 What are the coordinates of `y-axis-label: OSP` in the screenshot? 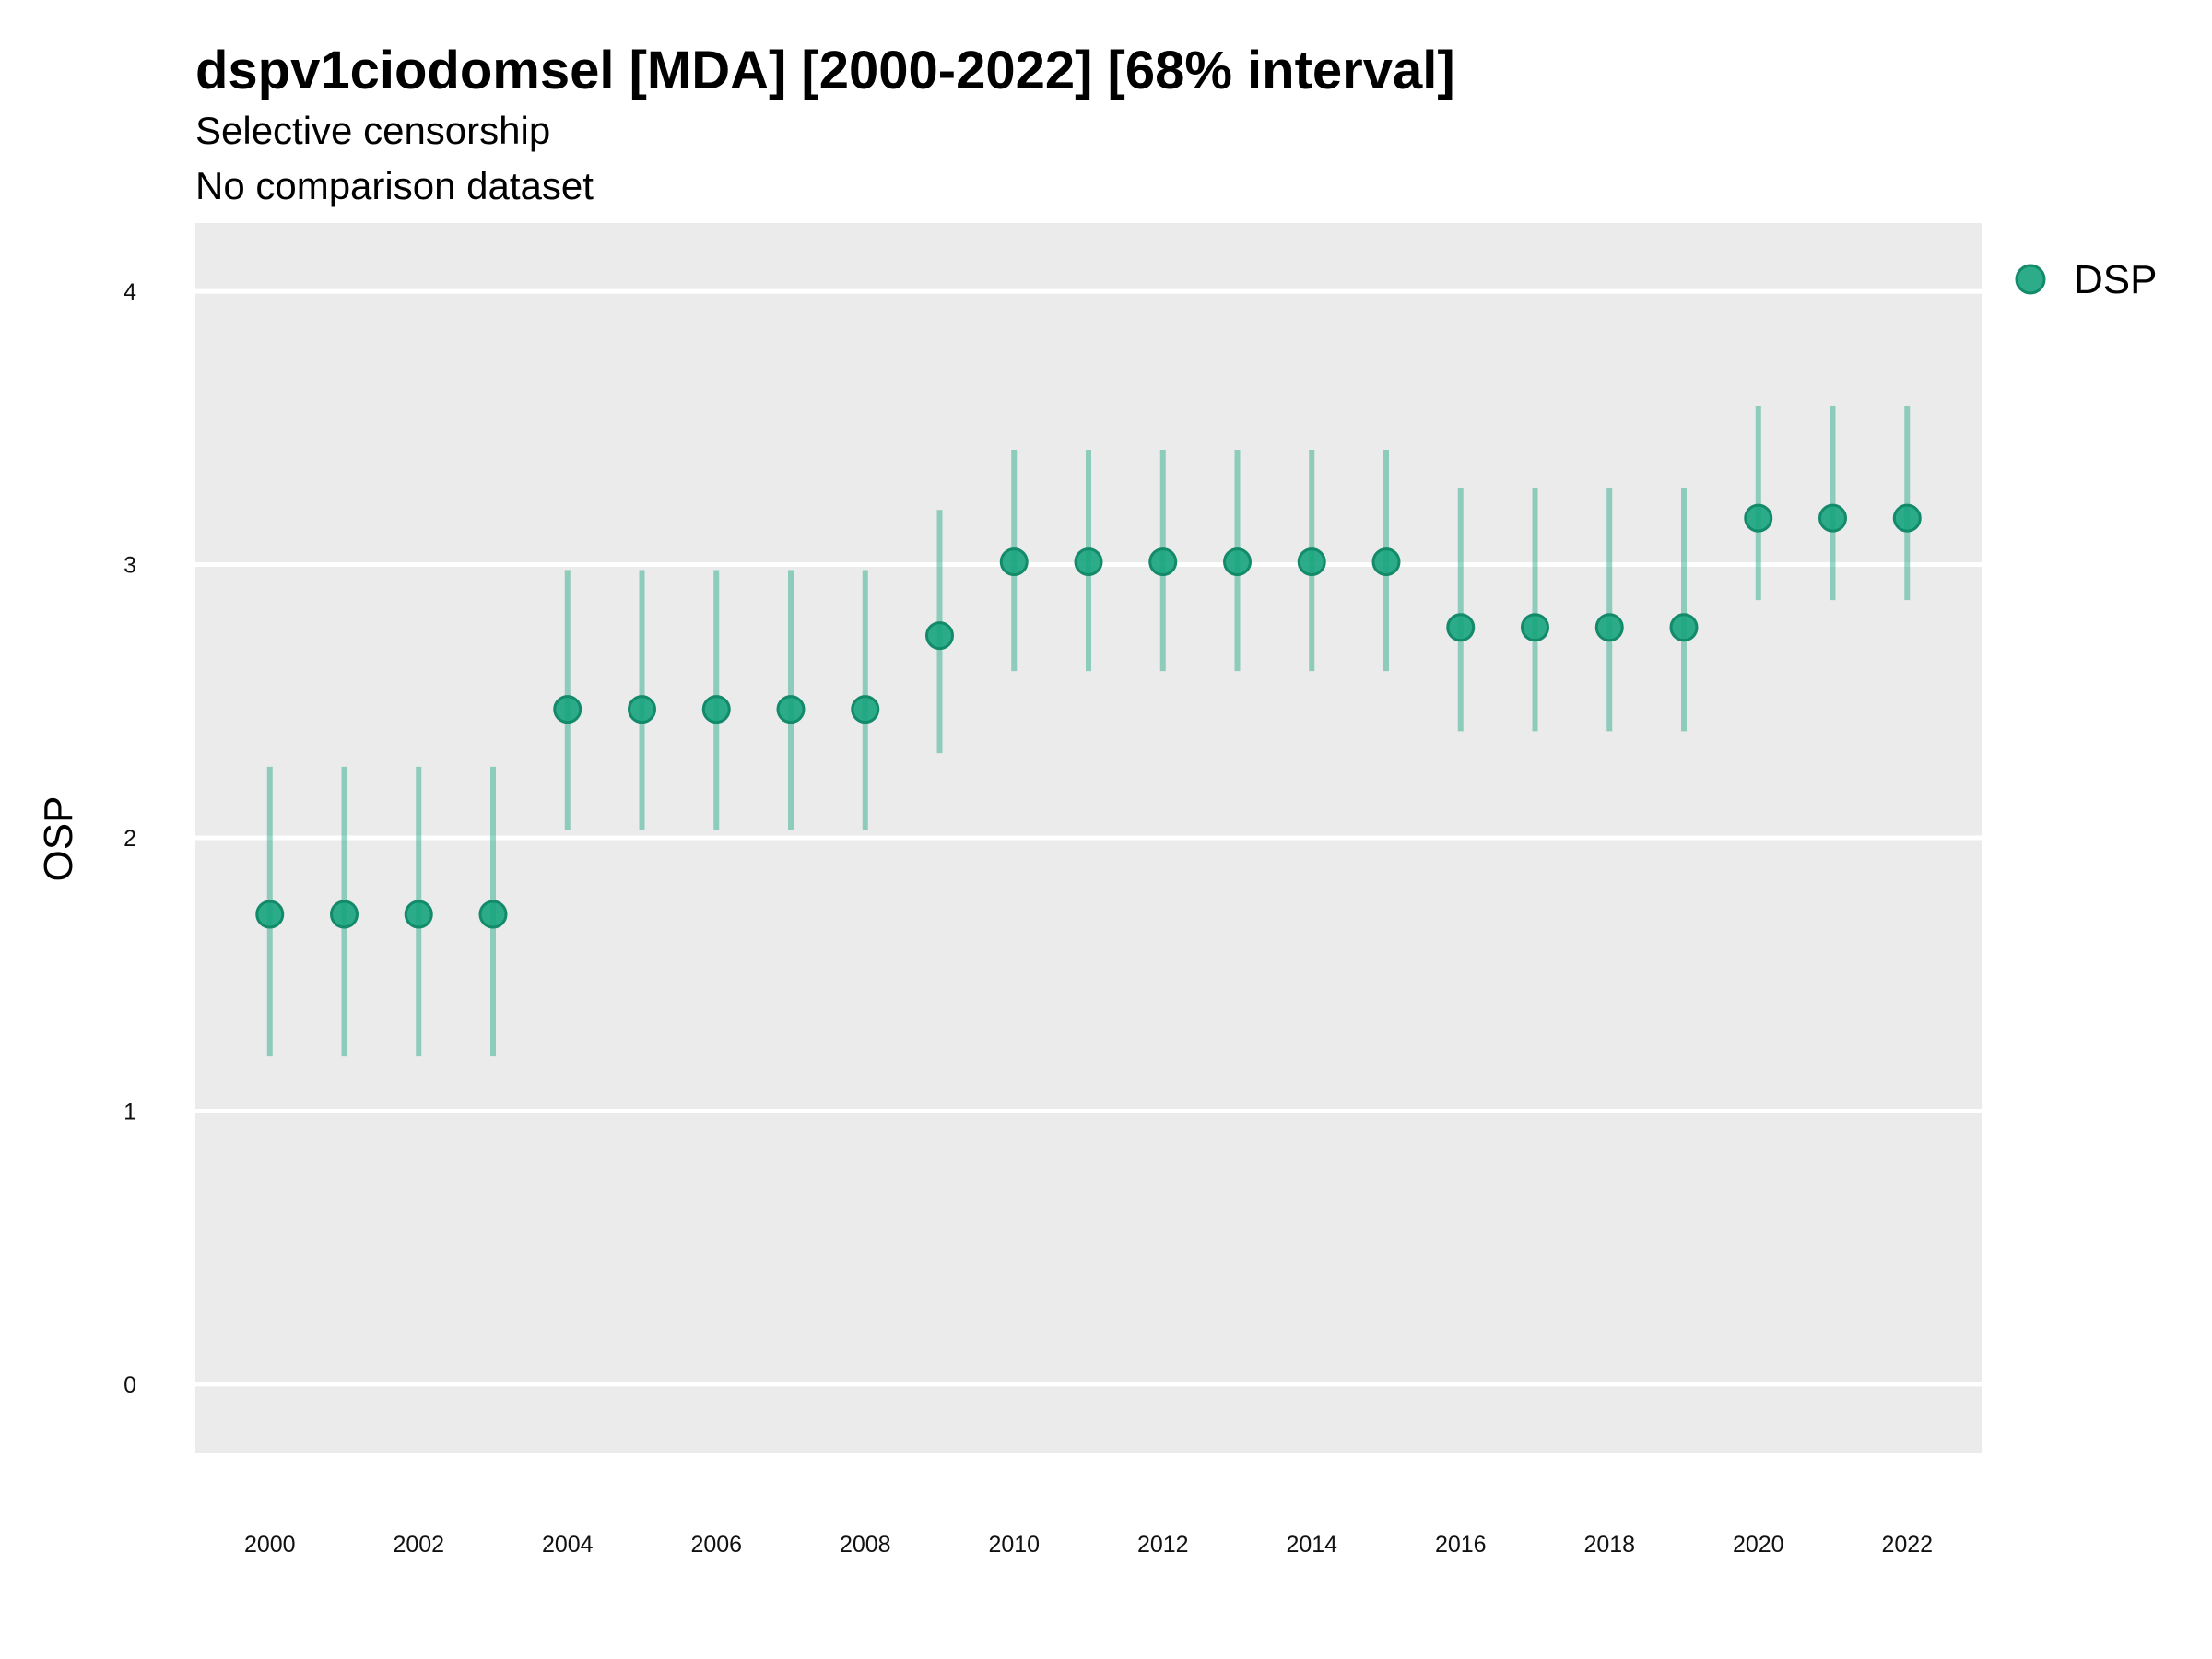 It's located at (58, 839).